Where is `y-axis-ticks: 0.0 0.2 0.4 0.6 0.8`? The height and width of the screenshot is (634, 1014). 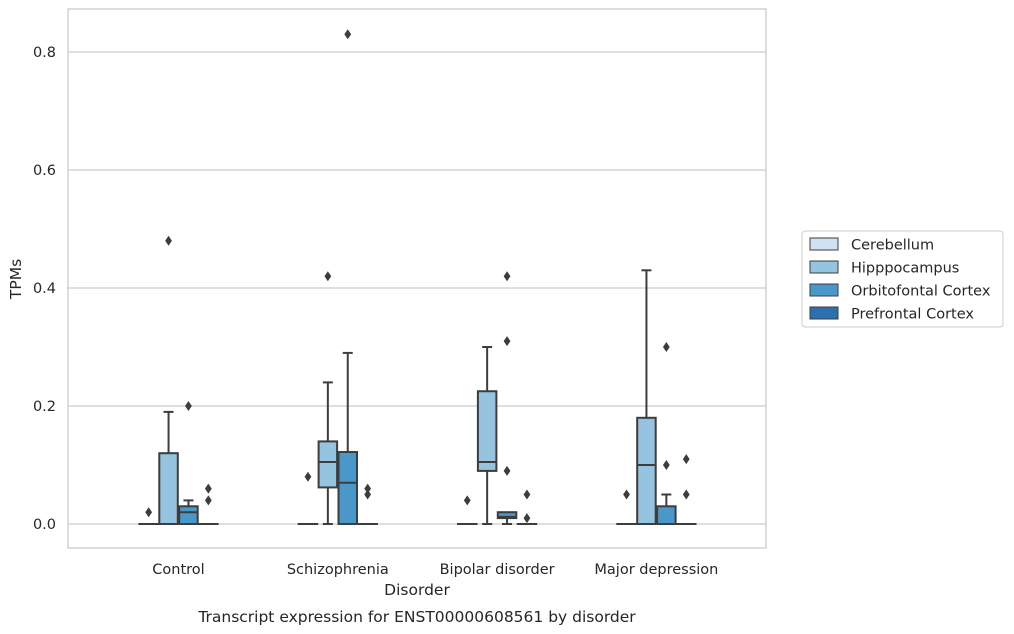 y-axis-ticks: 0.0 0.2 0.4 0.6 0.8 is located at coordinates (44, 289).